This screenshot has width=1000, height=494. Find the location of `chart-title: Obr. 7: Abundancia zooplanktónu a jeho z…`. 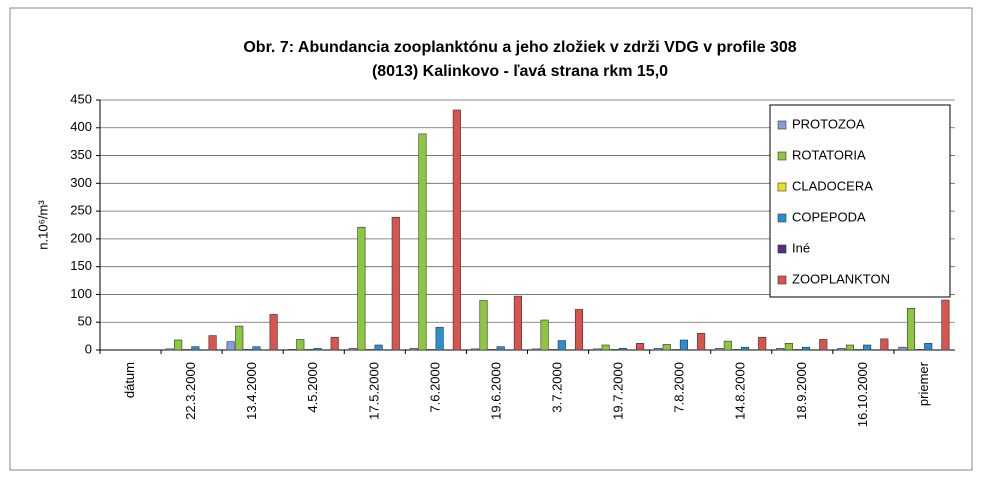

chart-title: Obr. 7: Abundancia zooplanktónu a jeho z… is located at coordinates (519, 47).